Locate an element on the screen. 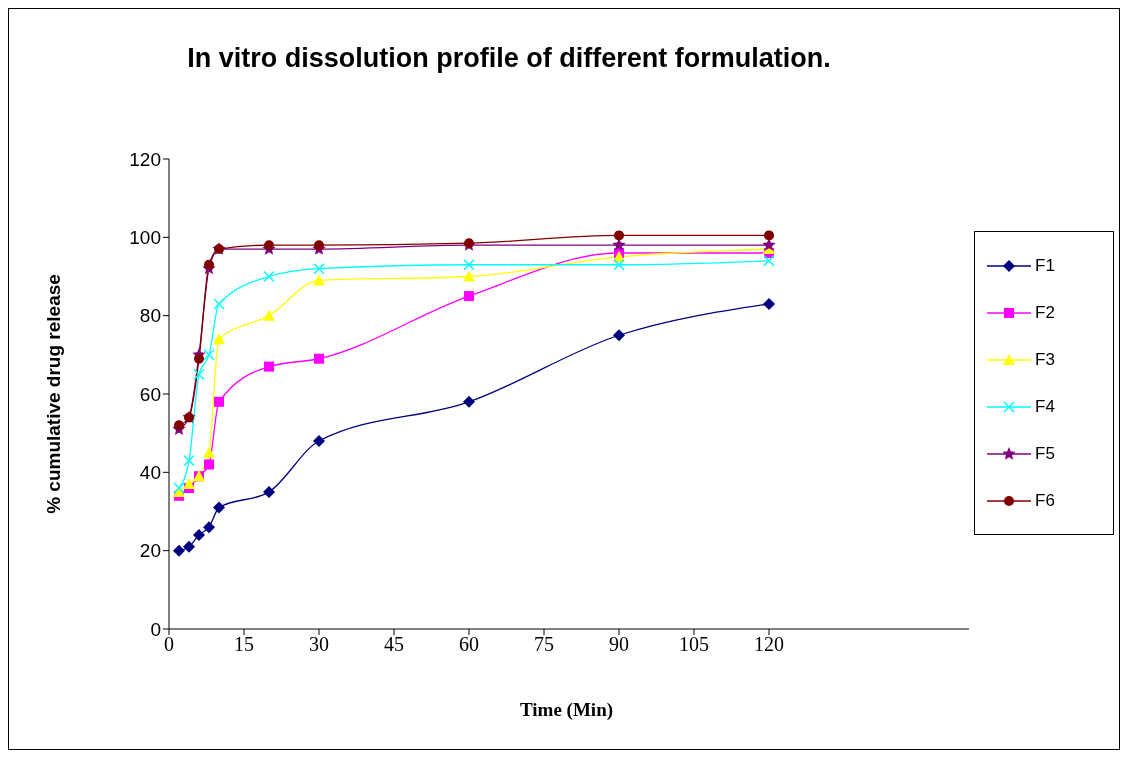  y-tick-label: 100 is located at coordinates (145, 238).